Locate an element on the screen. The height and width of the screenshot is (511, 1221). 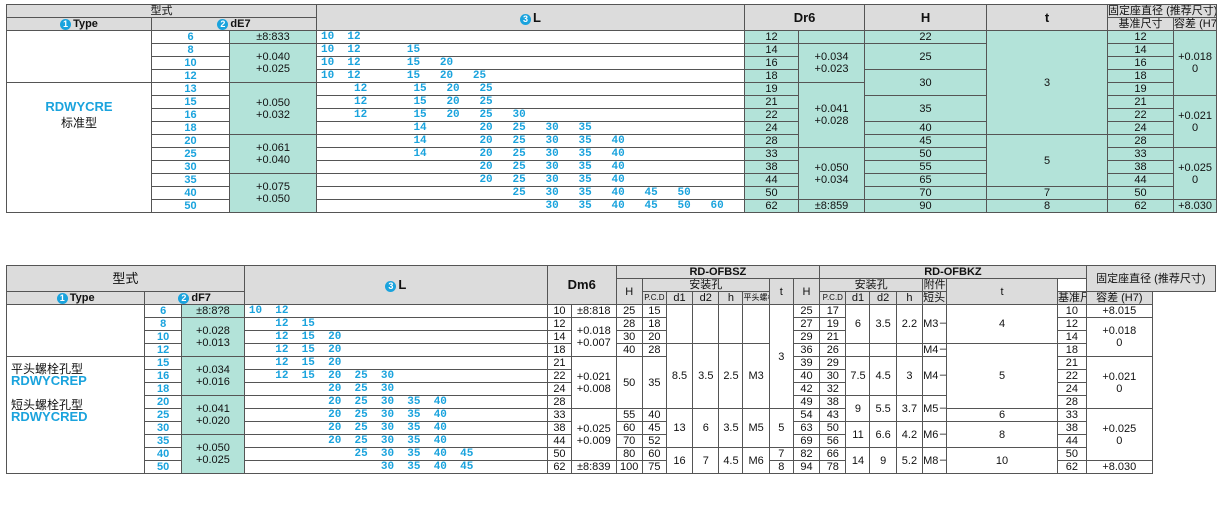
Dr6-value: 12 is located at coordinates (772, 37).